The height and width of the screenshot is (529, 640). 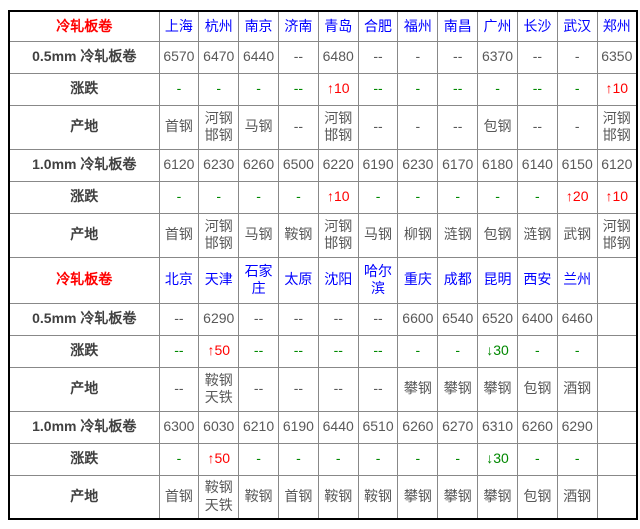 What do you see at coordinates (179, 26) in the screenshot?
I see `city-header-0: 上海` at bounding box center [179, 26].